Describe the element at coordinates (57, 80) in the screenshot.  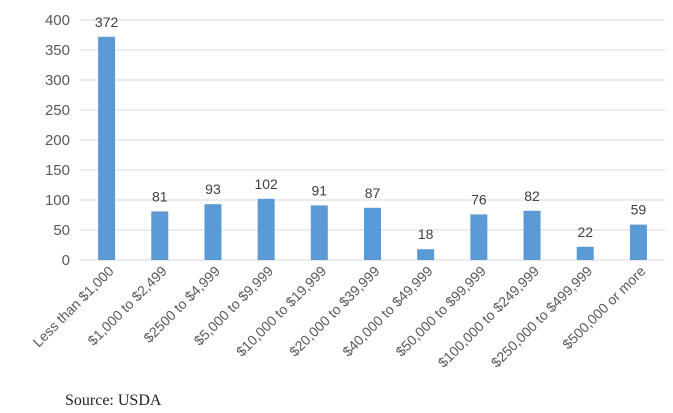
I see `y-tick-label: 300` at that location.